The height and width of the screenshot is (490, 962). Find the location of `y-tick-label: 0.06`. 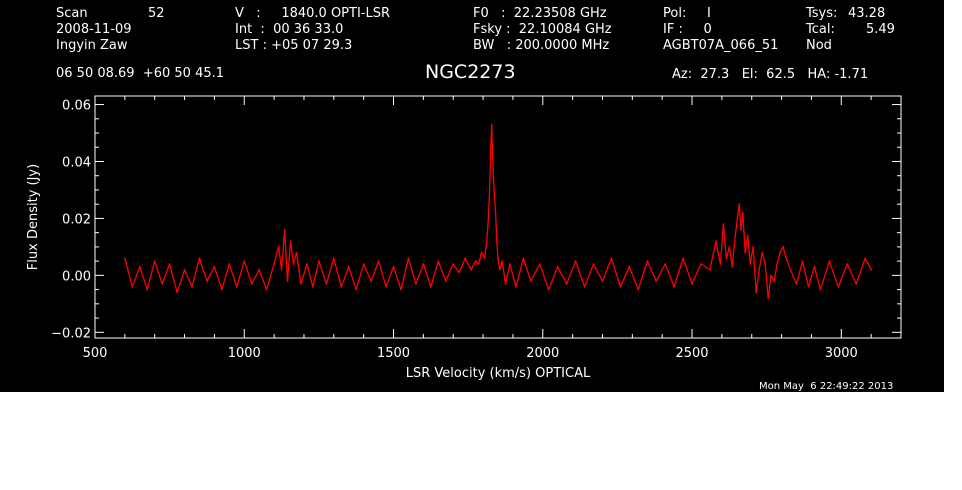

y-tick-label: 0.06 is located at coordinates (76, 106).